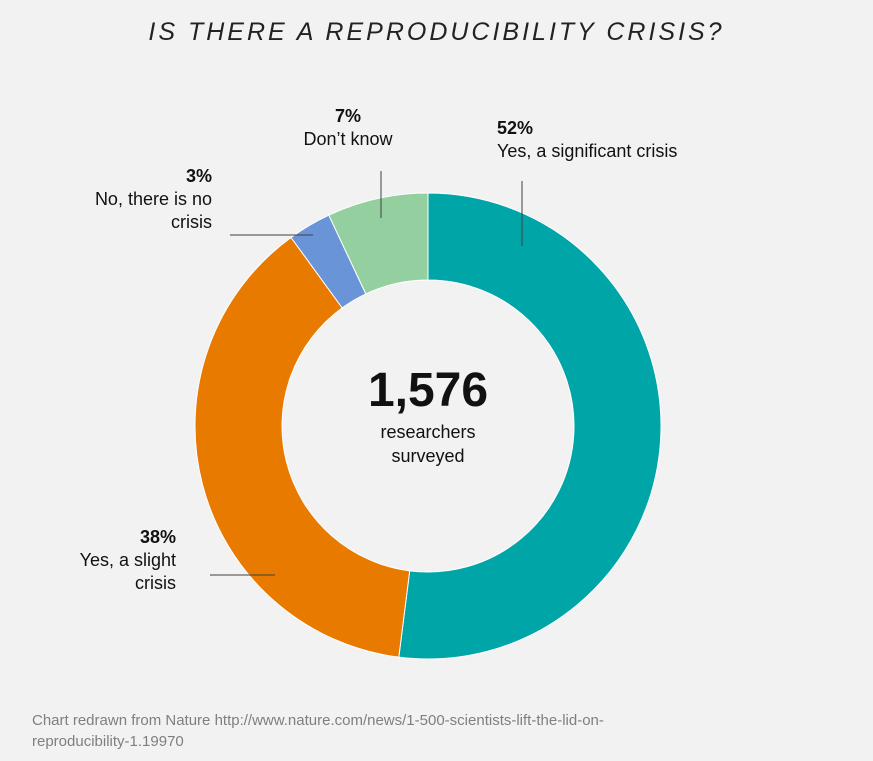 This screenshot has height=761, width=873. What do you see at coordinates (428, 390) in the screenshot?
I see `respondent-count: 1,576` at bounding box center [428, 390].